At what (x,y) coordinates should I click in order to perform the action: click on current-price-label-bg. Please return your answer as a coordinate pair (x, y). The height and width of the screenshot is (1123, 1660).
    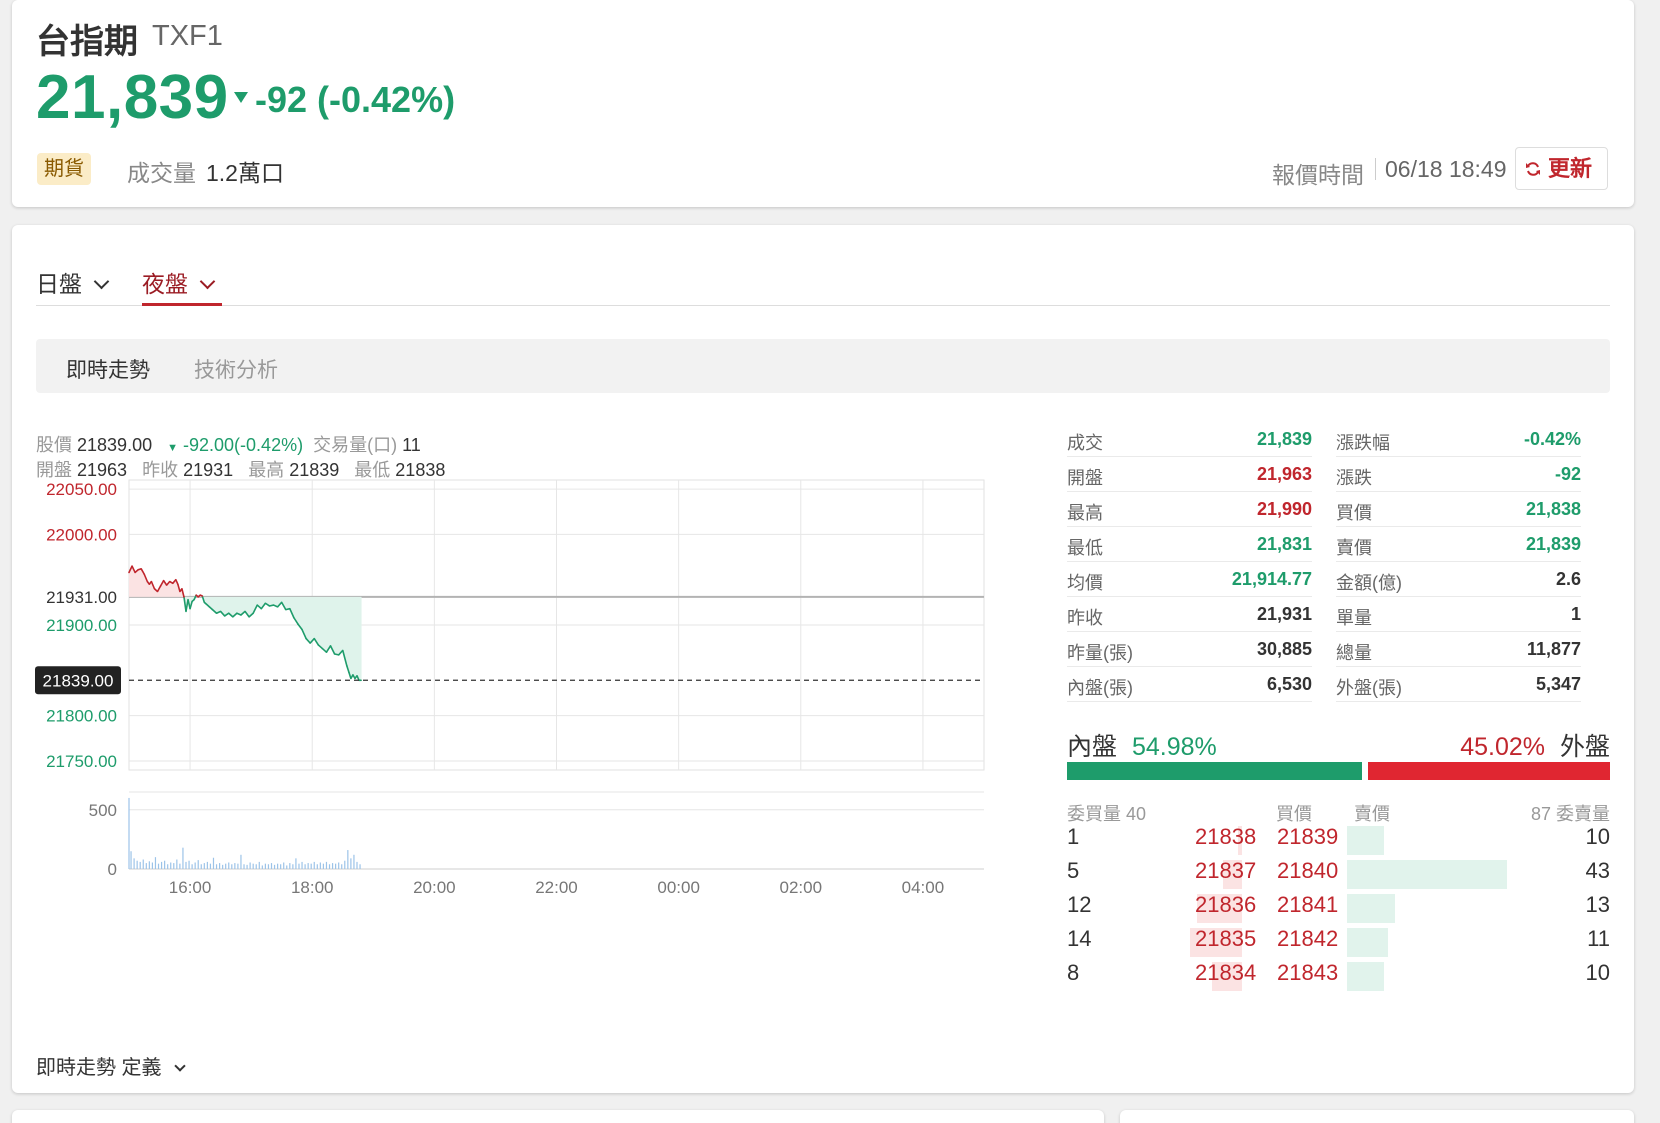
    Looking at the image, I should click on (78, 680).